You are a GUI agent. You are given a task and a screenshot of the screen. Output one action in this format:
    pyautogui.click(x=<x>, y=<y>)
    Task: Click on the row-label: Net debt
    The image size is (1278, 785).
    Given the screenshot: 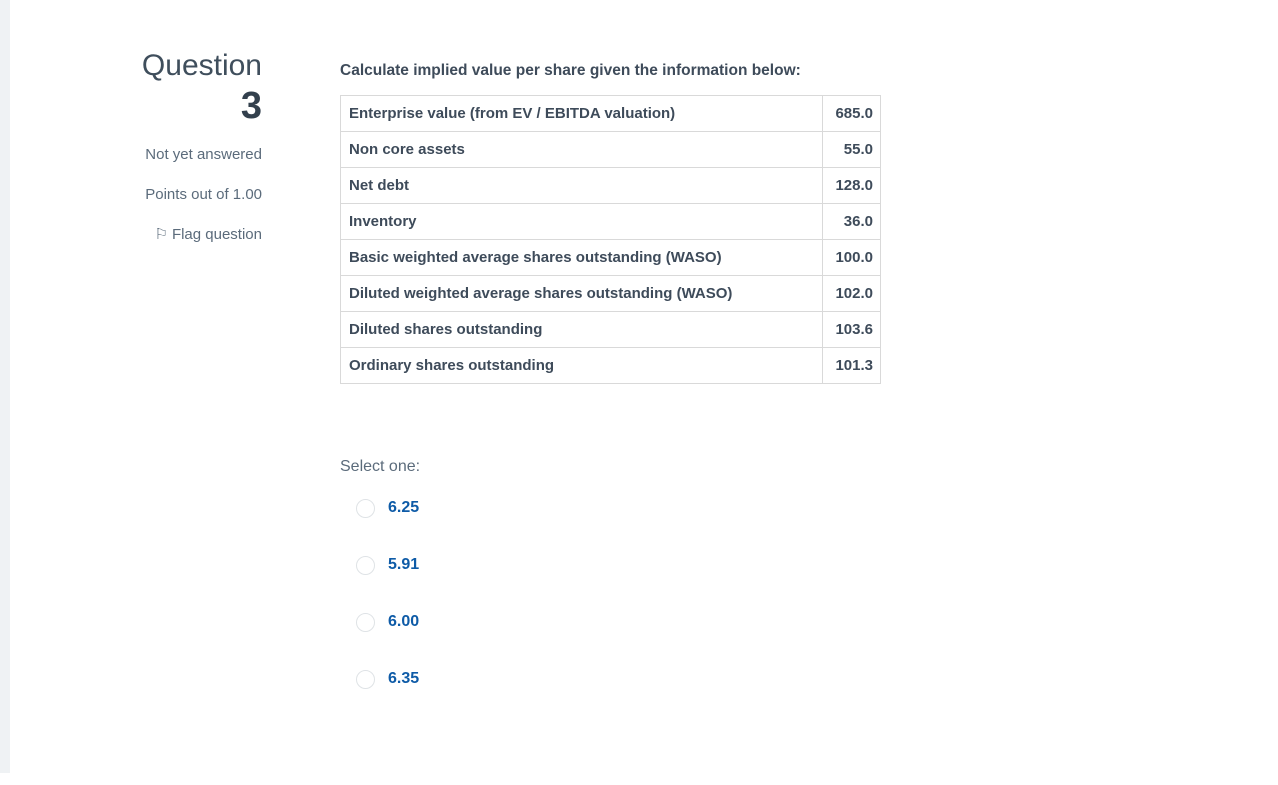 What is the action you would take?
    pyautogui.click(x=581, y=185)
    